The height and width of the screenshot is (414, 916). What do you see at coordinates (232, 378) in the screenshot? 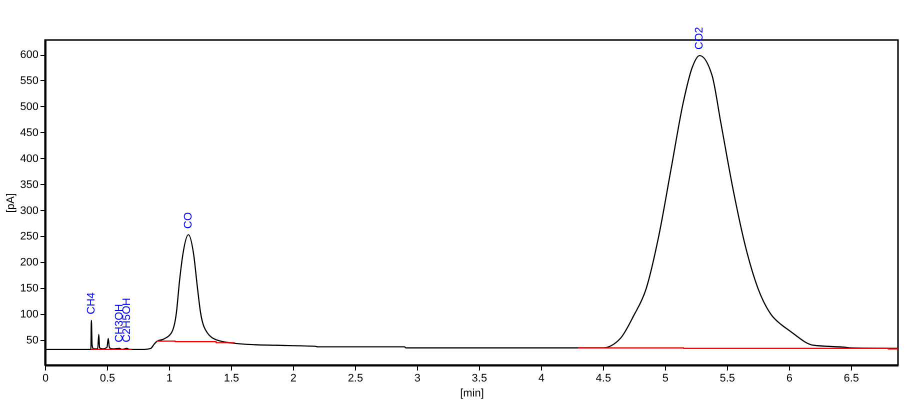
I see `x-tick-label: 1.5` at bounding box center [232, 378].